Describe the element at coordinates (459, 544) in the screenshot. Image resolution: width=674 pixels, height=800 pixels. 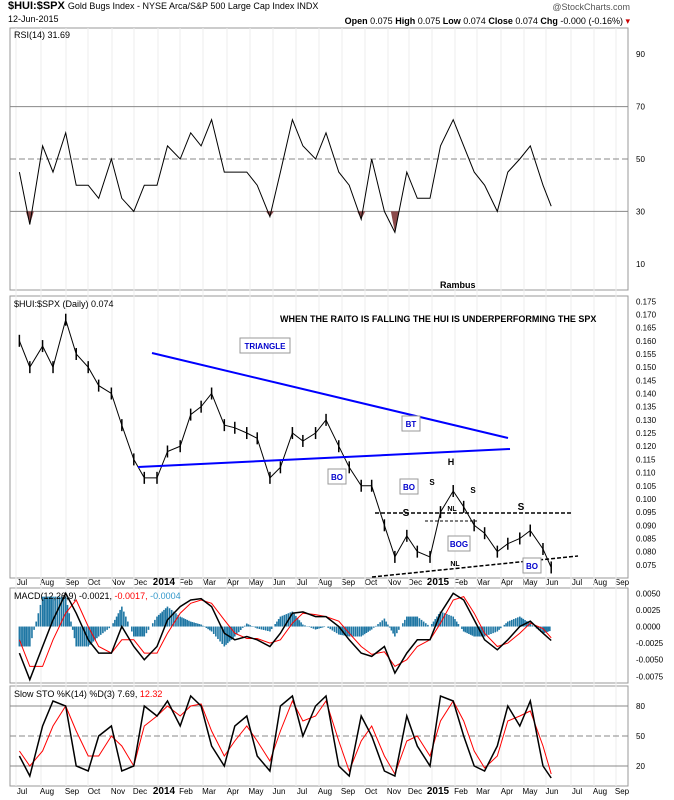
I see `bog-label: BOG` at that location.